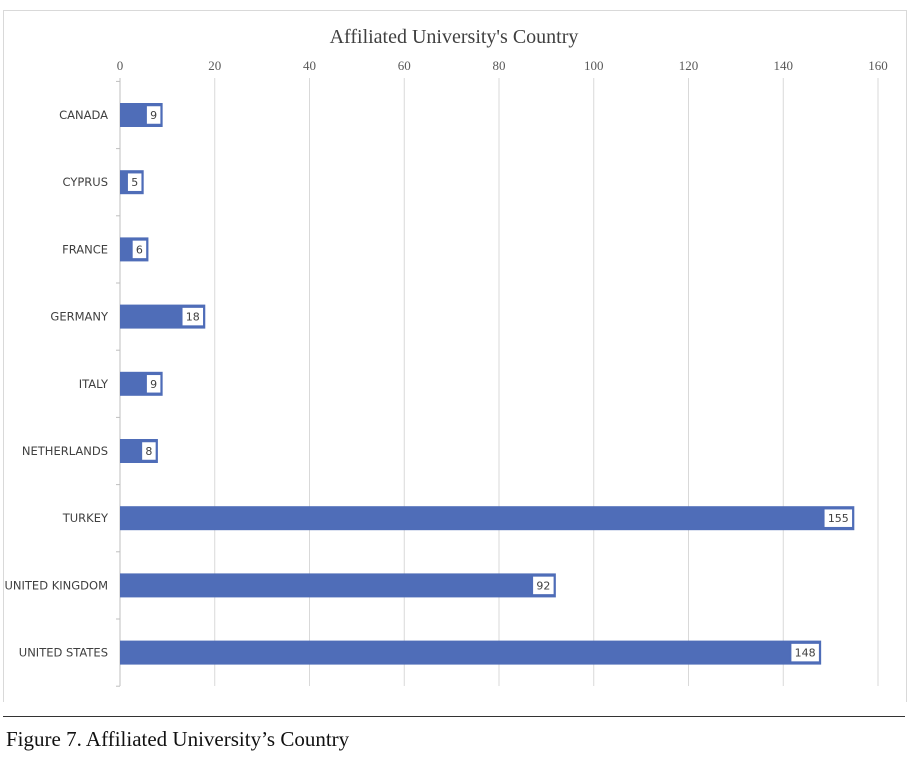 The height and width of the screenshot is (764, 922). Describe the element at coordinates (57, 585) in the screenshot. I see `category-label: UNITED KINGDOM` at that location.